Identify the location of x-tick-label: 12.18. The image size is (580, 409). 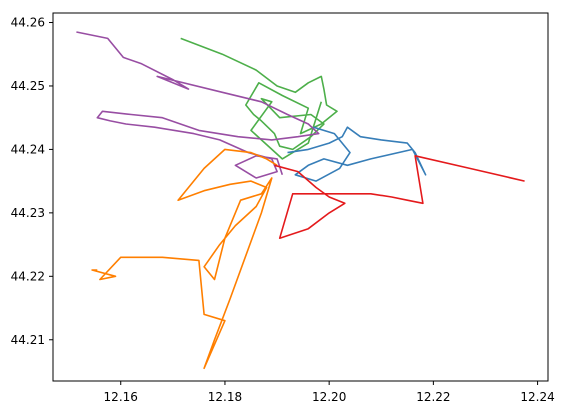
(225, 397).